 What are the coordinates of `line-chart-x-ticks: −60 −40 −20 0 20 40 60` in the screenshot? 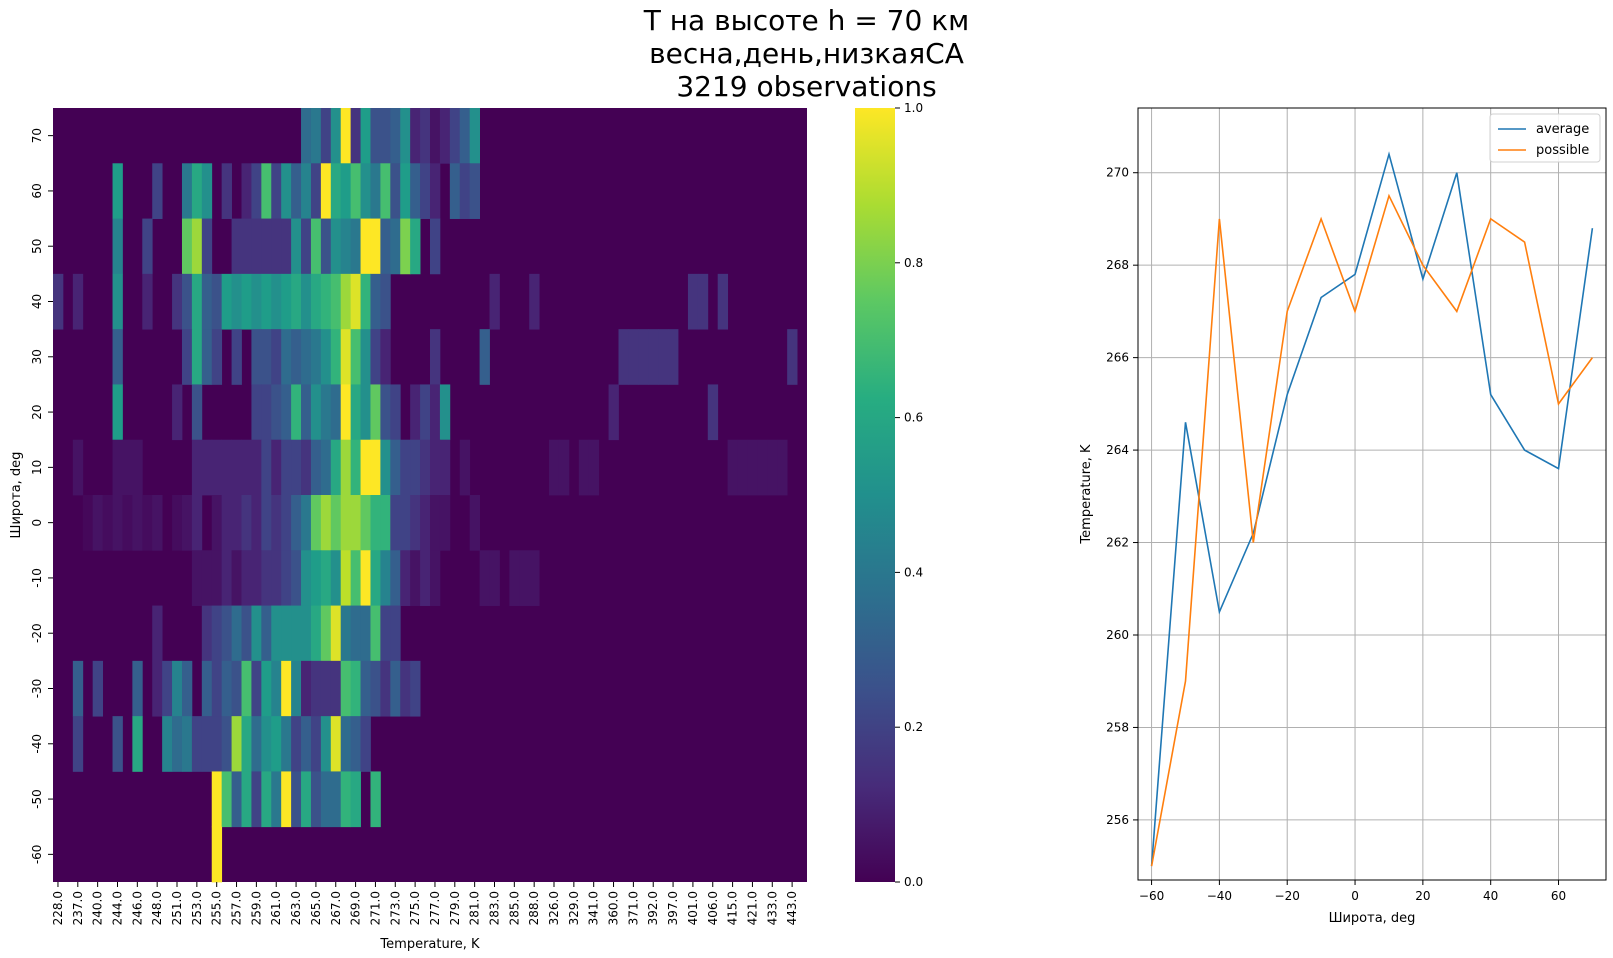 It's located at (1352, 891).